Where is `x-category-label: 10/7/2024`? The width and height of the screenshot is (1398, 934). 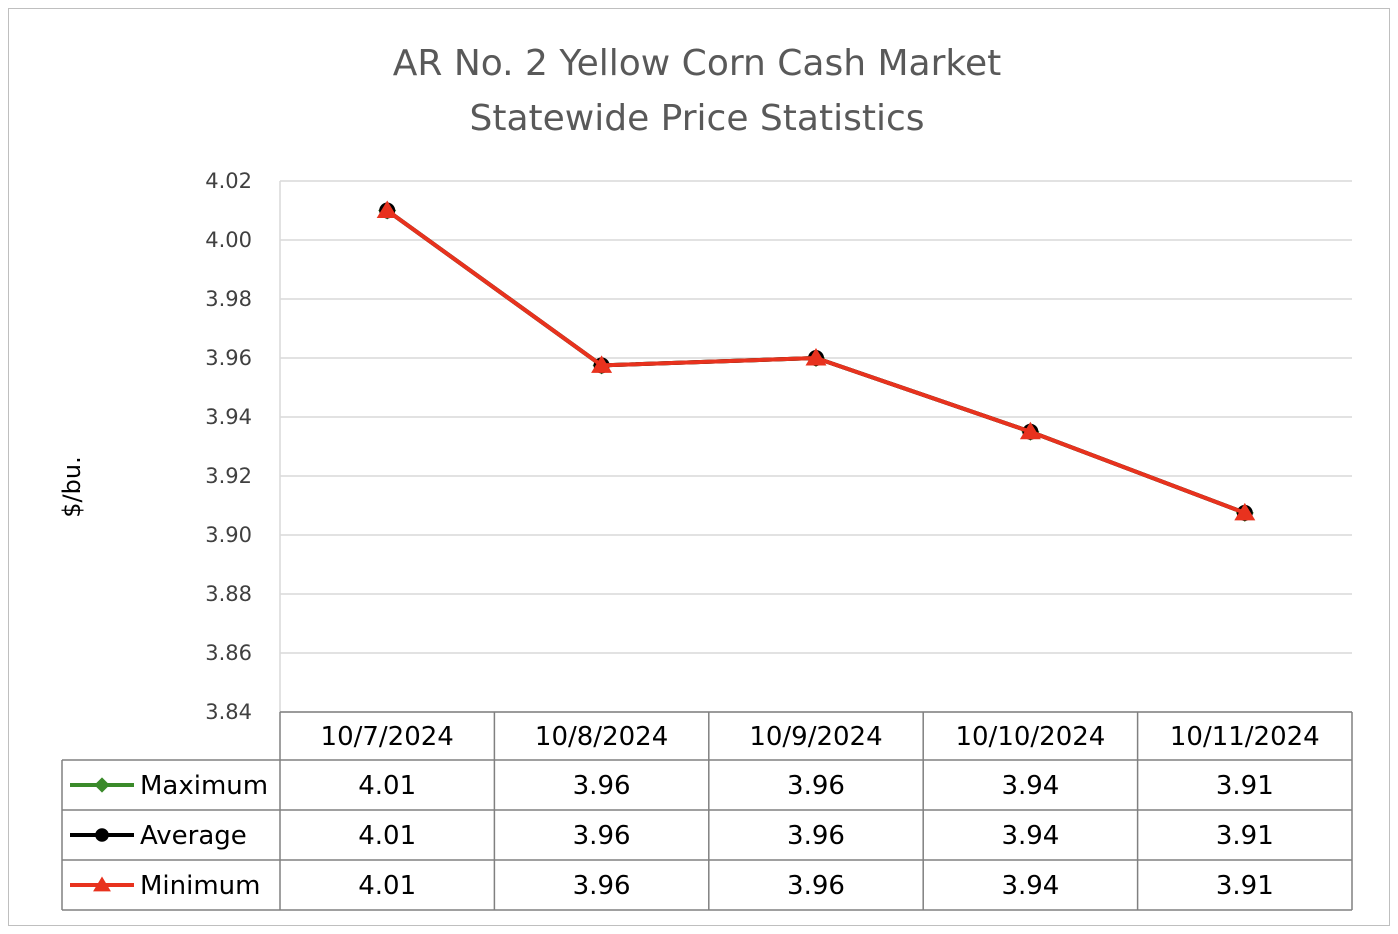
x-category-label: 10/7/2024 is located at coordinates (387, 737).